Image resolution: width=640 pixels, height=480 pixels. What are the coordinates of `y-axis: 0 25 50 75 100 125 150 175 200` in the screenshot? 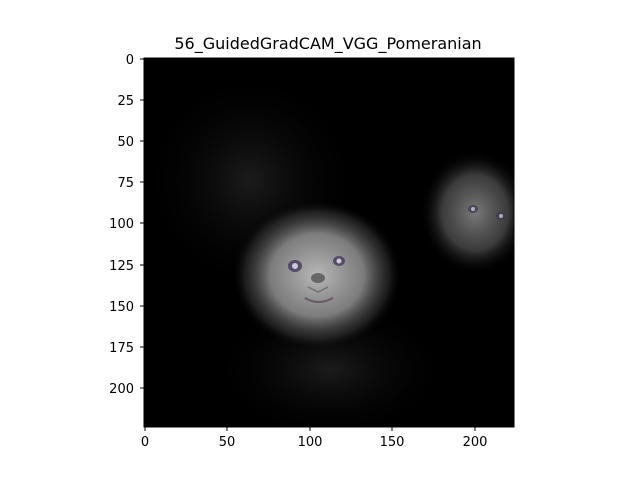 It's located at (126, 225).